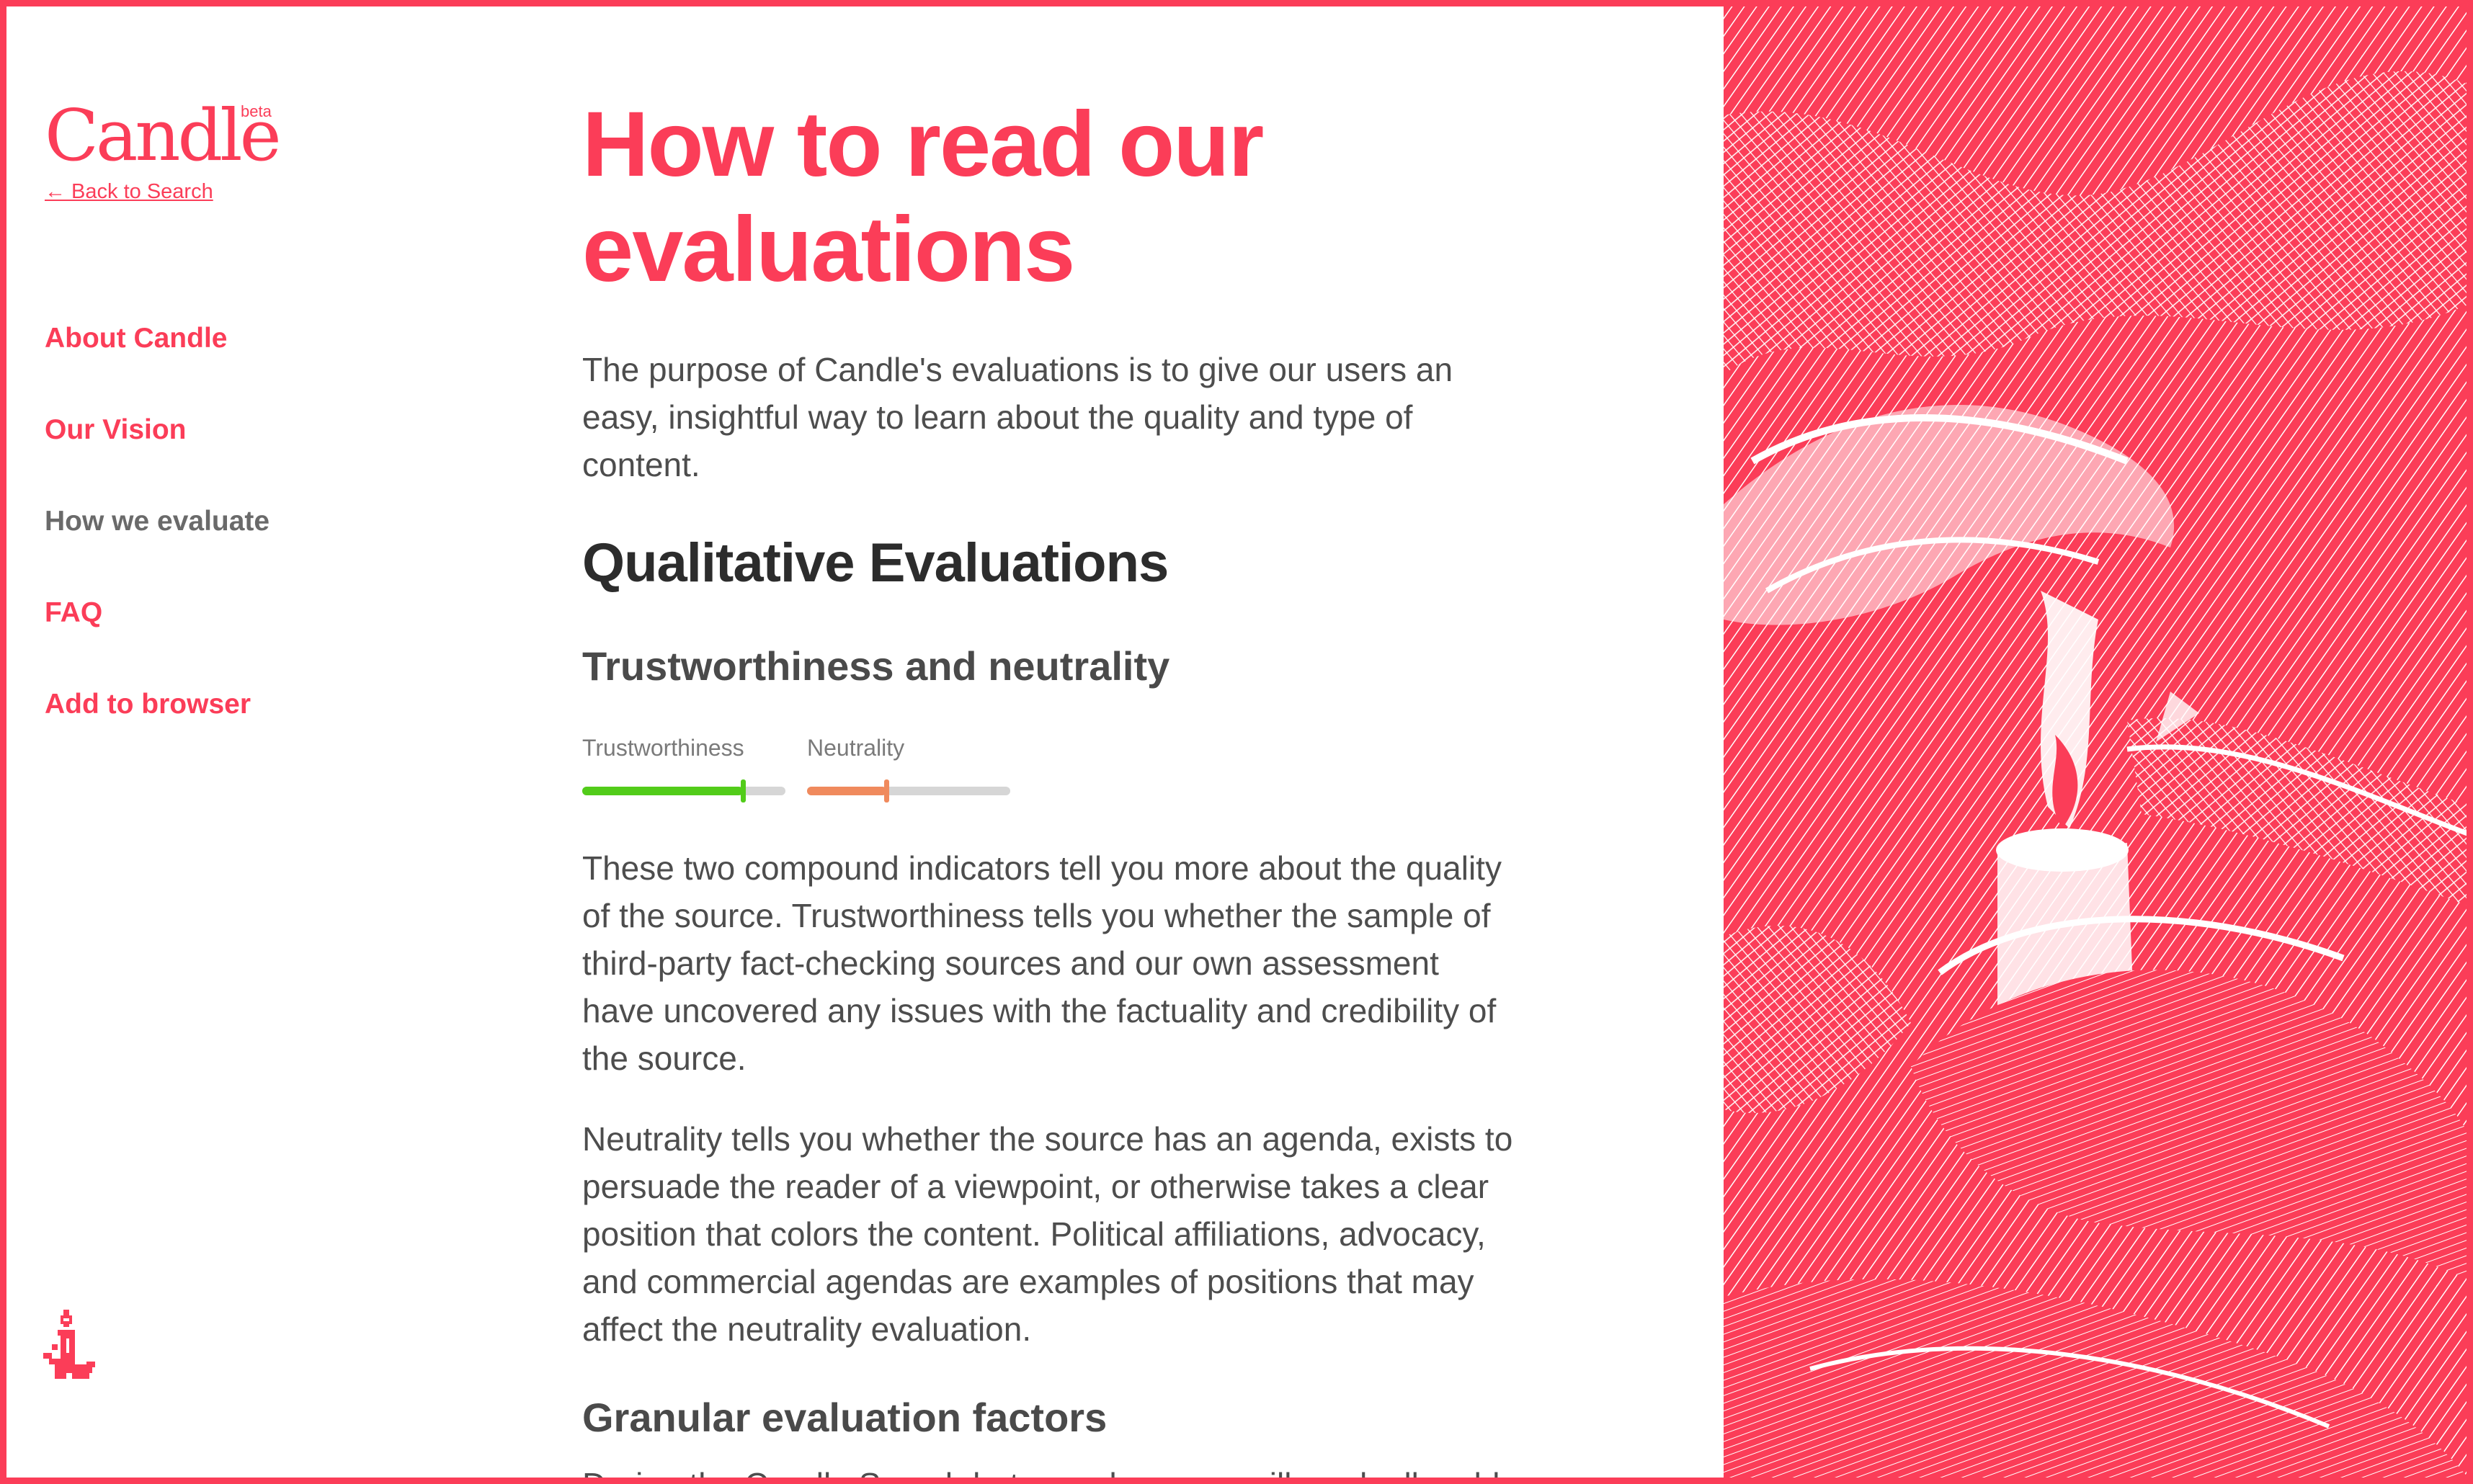  What do you see at coordinates (136, 338) in the screenshot?
I see `nav-item-about-candle: About Candle` at bounding box center [136, 338].